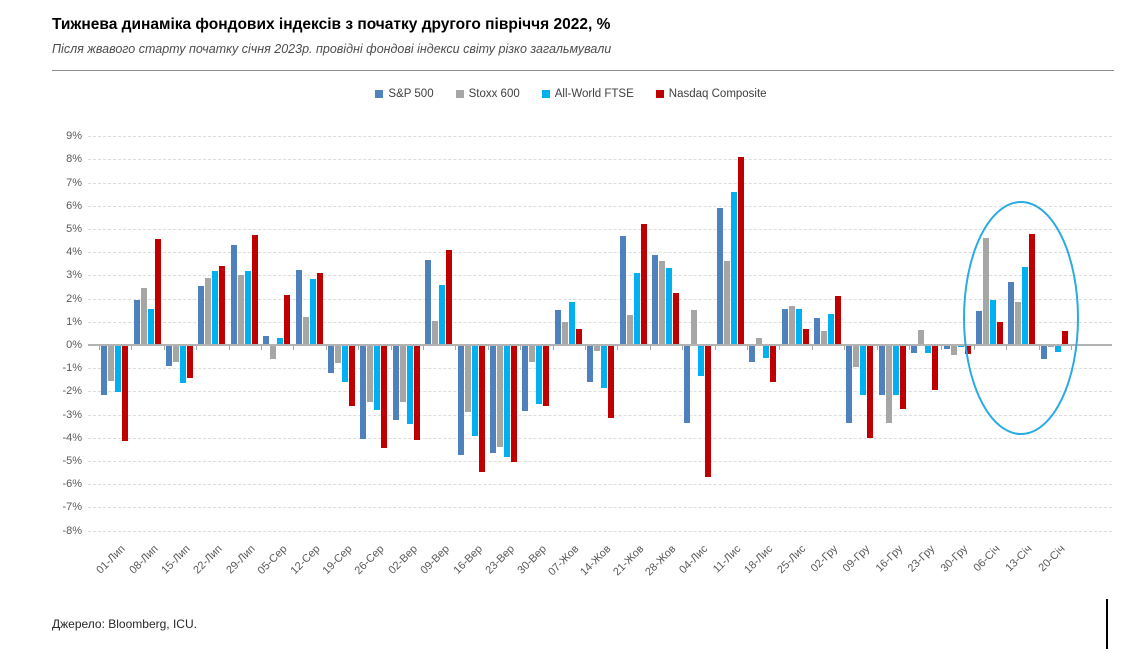 This screenshot has width=1142, height=663. What do you see at coordinates (889, 559) in the screenshot?
I see `x-axis-tick-label: 16-Гру` at bounding box center [889, 559].